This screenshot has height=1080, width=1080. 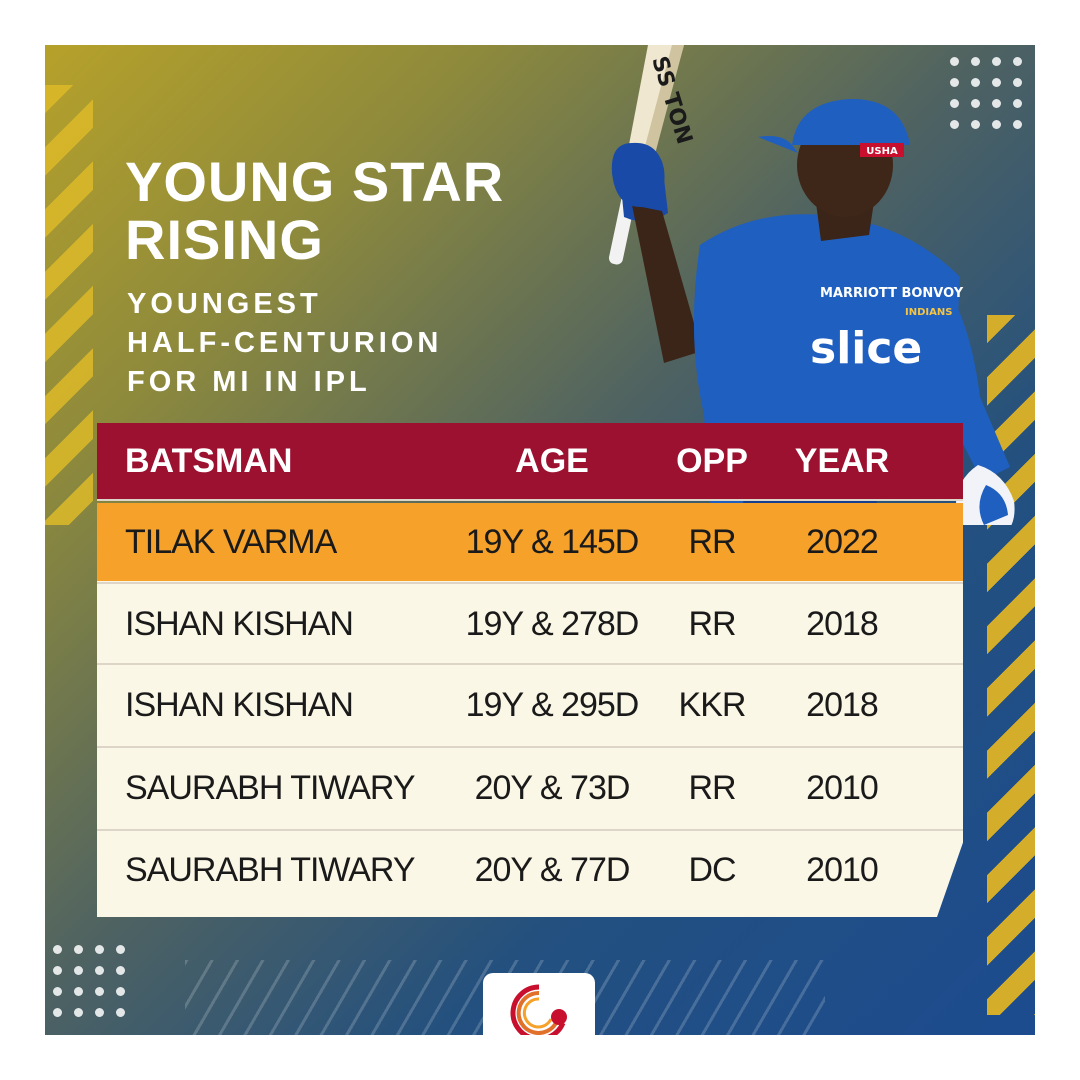 I want to click on table-row: SAURABH TIWARY 20Y & 73D RR 2010, so click(x=530, y=788).